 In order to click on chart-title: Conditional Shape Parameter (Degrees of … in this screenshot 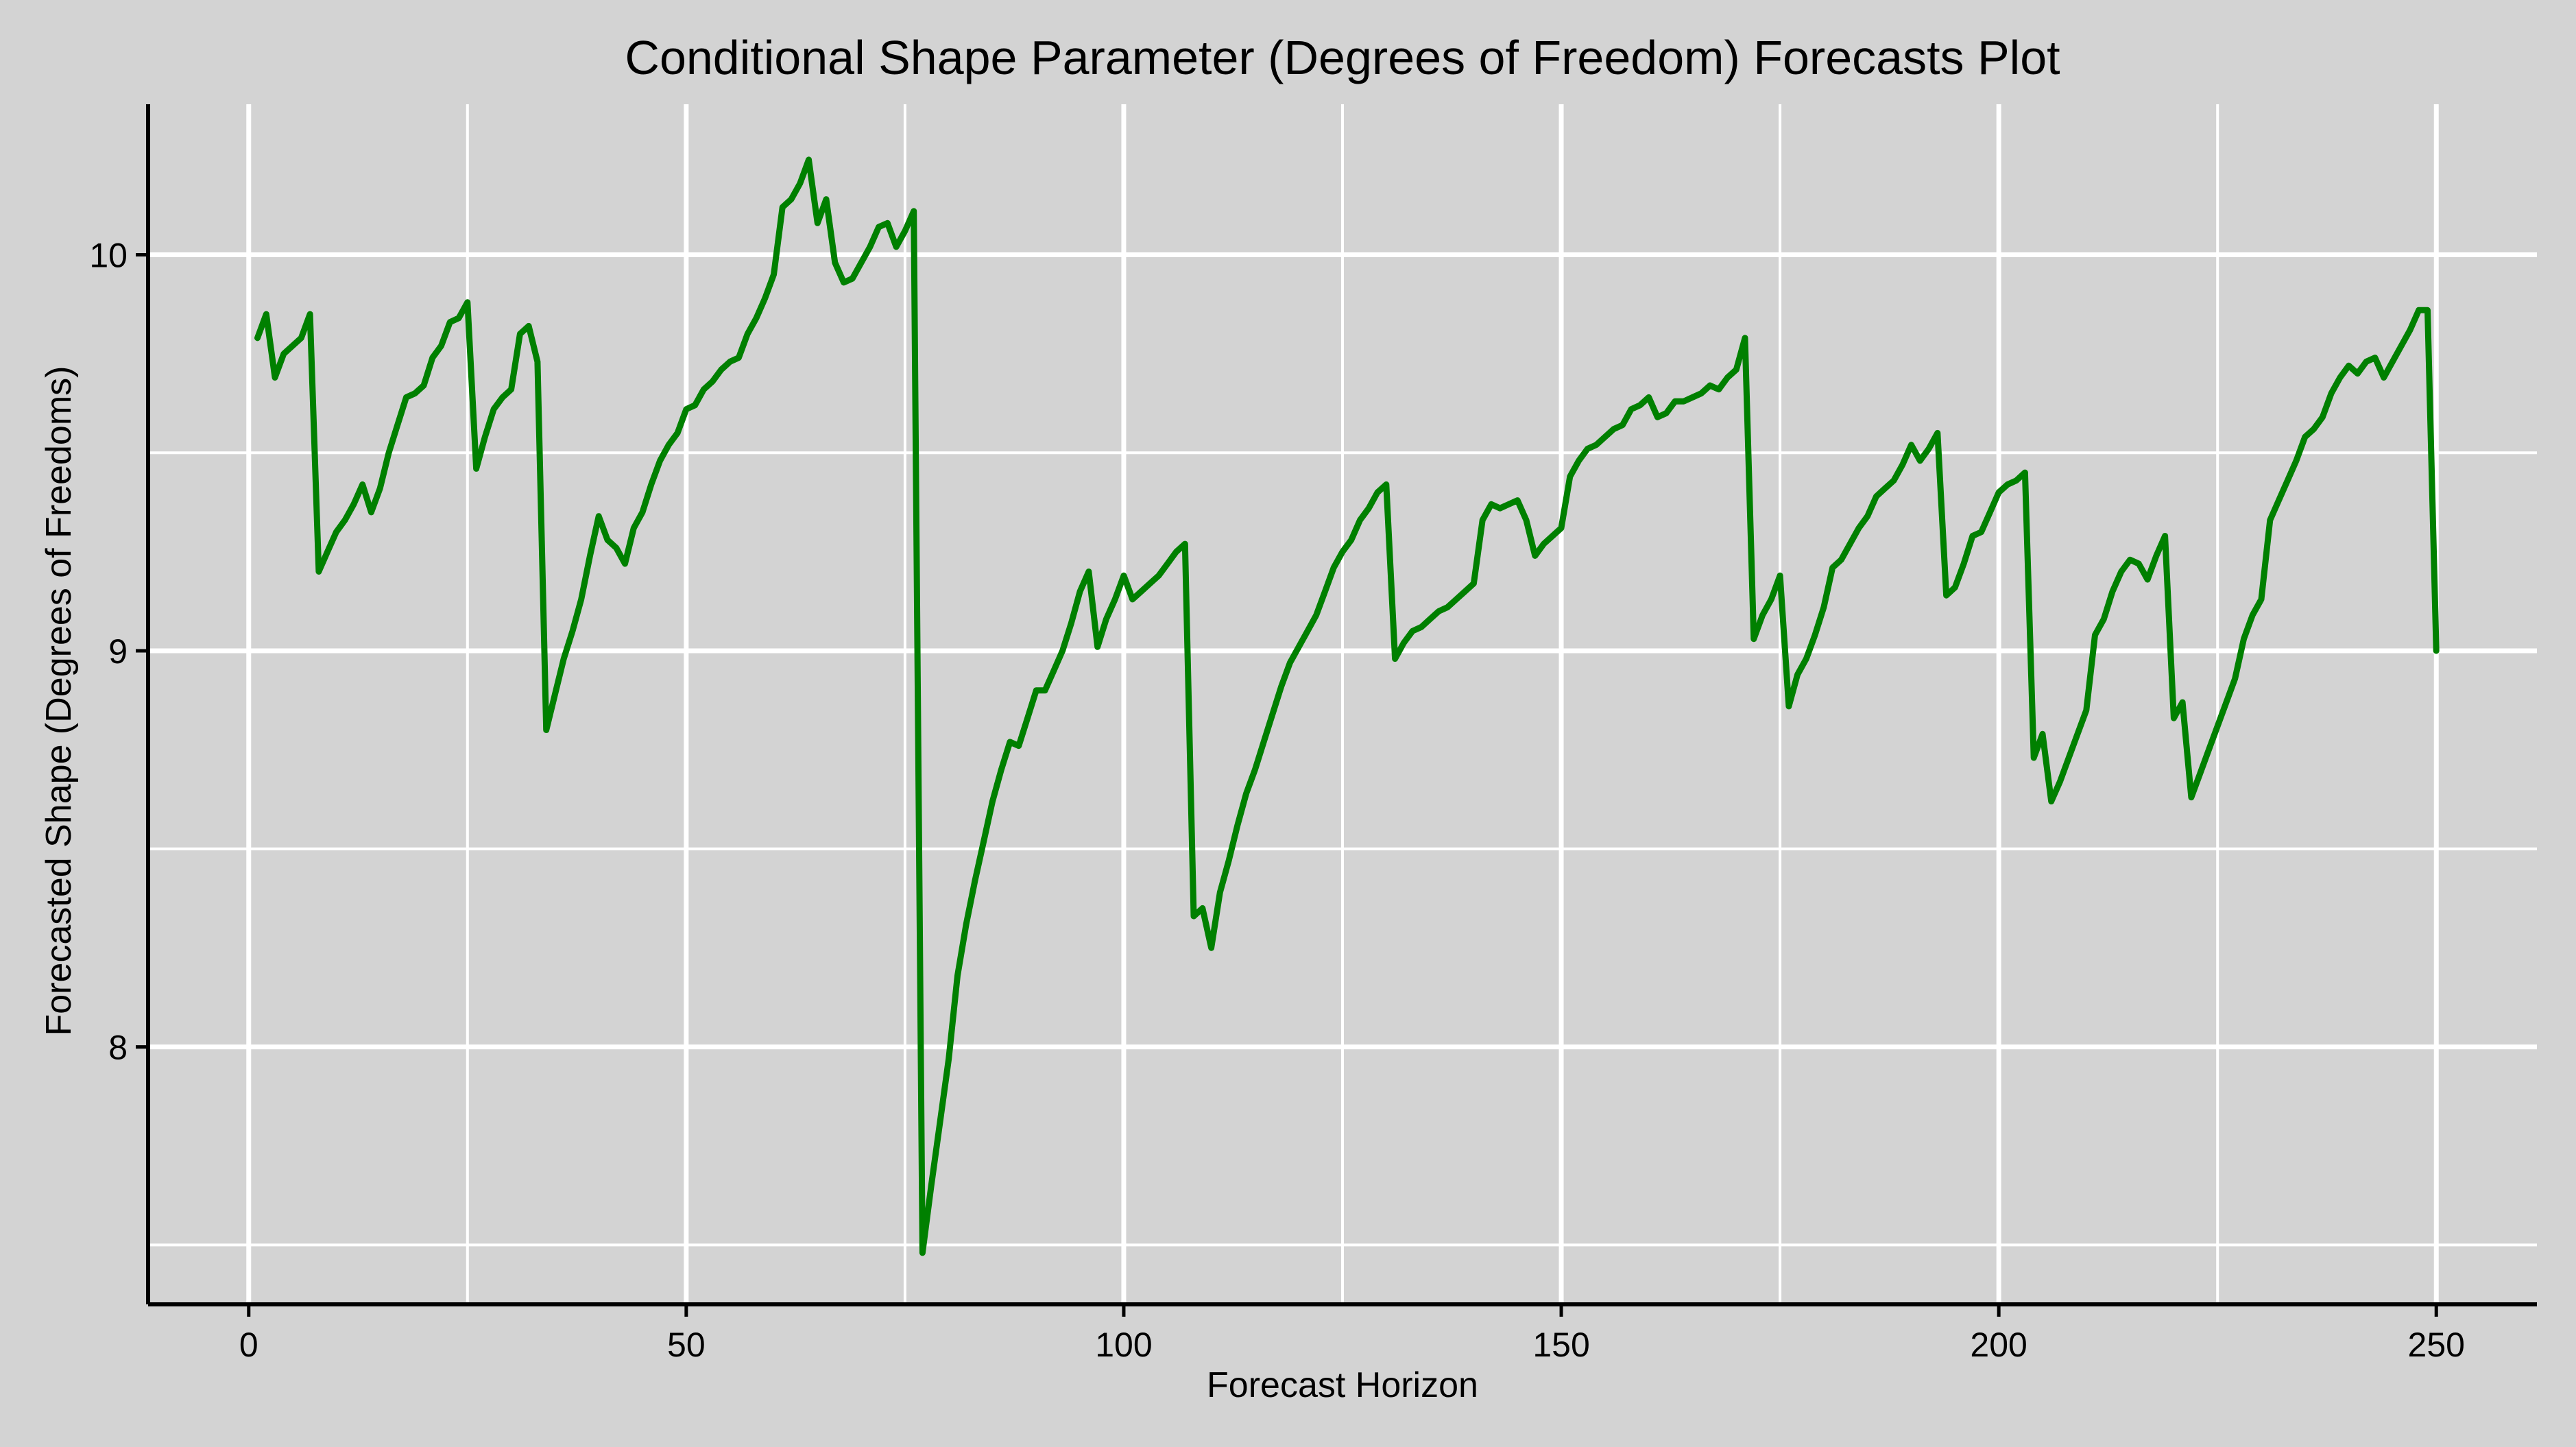, I will do `click(1343, 57)`.